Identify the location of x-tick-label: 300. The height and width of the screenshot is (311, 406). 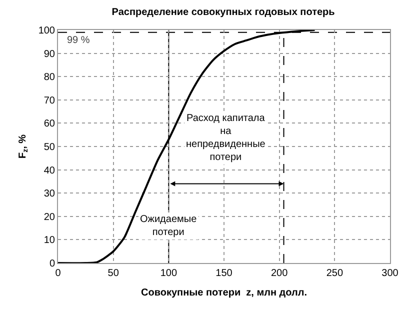
(390, 273).